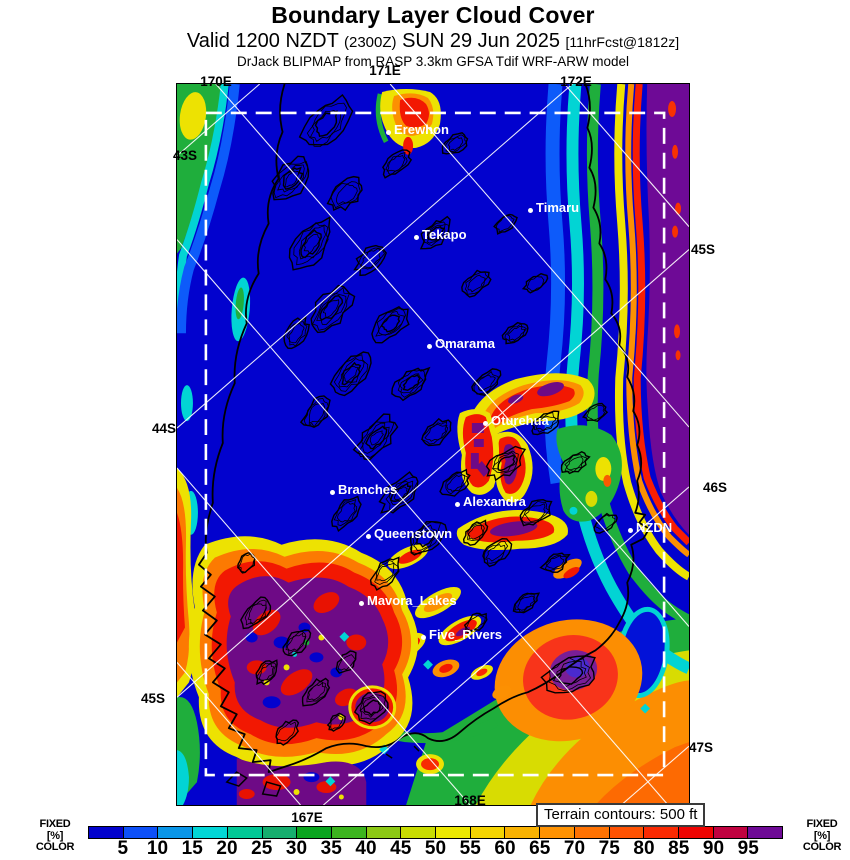  What do you see at coordinates (123, 848) in the screenshot?
I see `colorbar-tick-5: 5` at bounding box center [123, 848].